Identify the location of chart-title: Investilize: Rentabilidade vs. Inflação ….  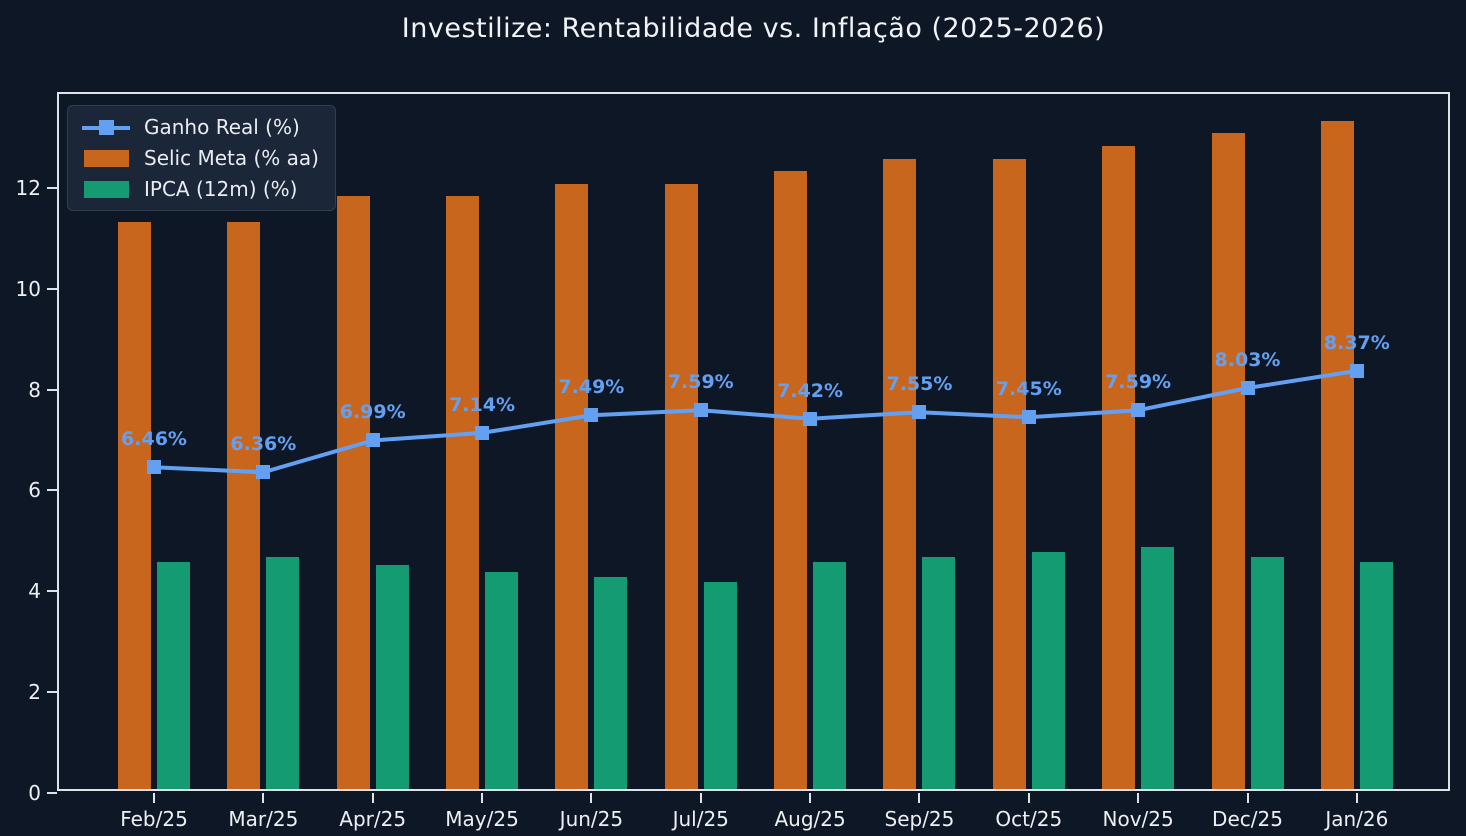
(753, 28).